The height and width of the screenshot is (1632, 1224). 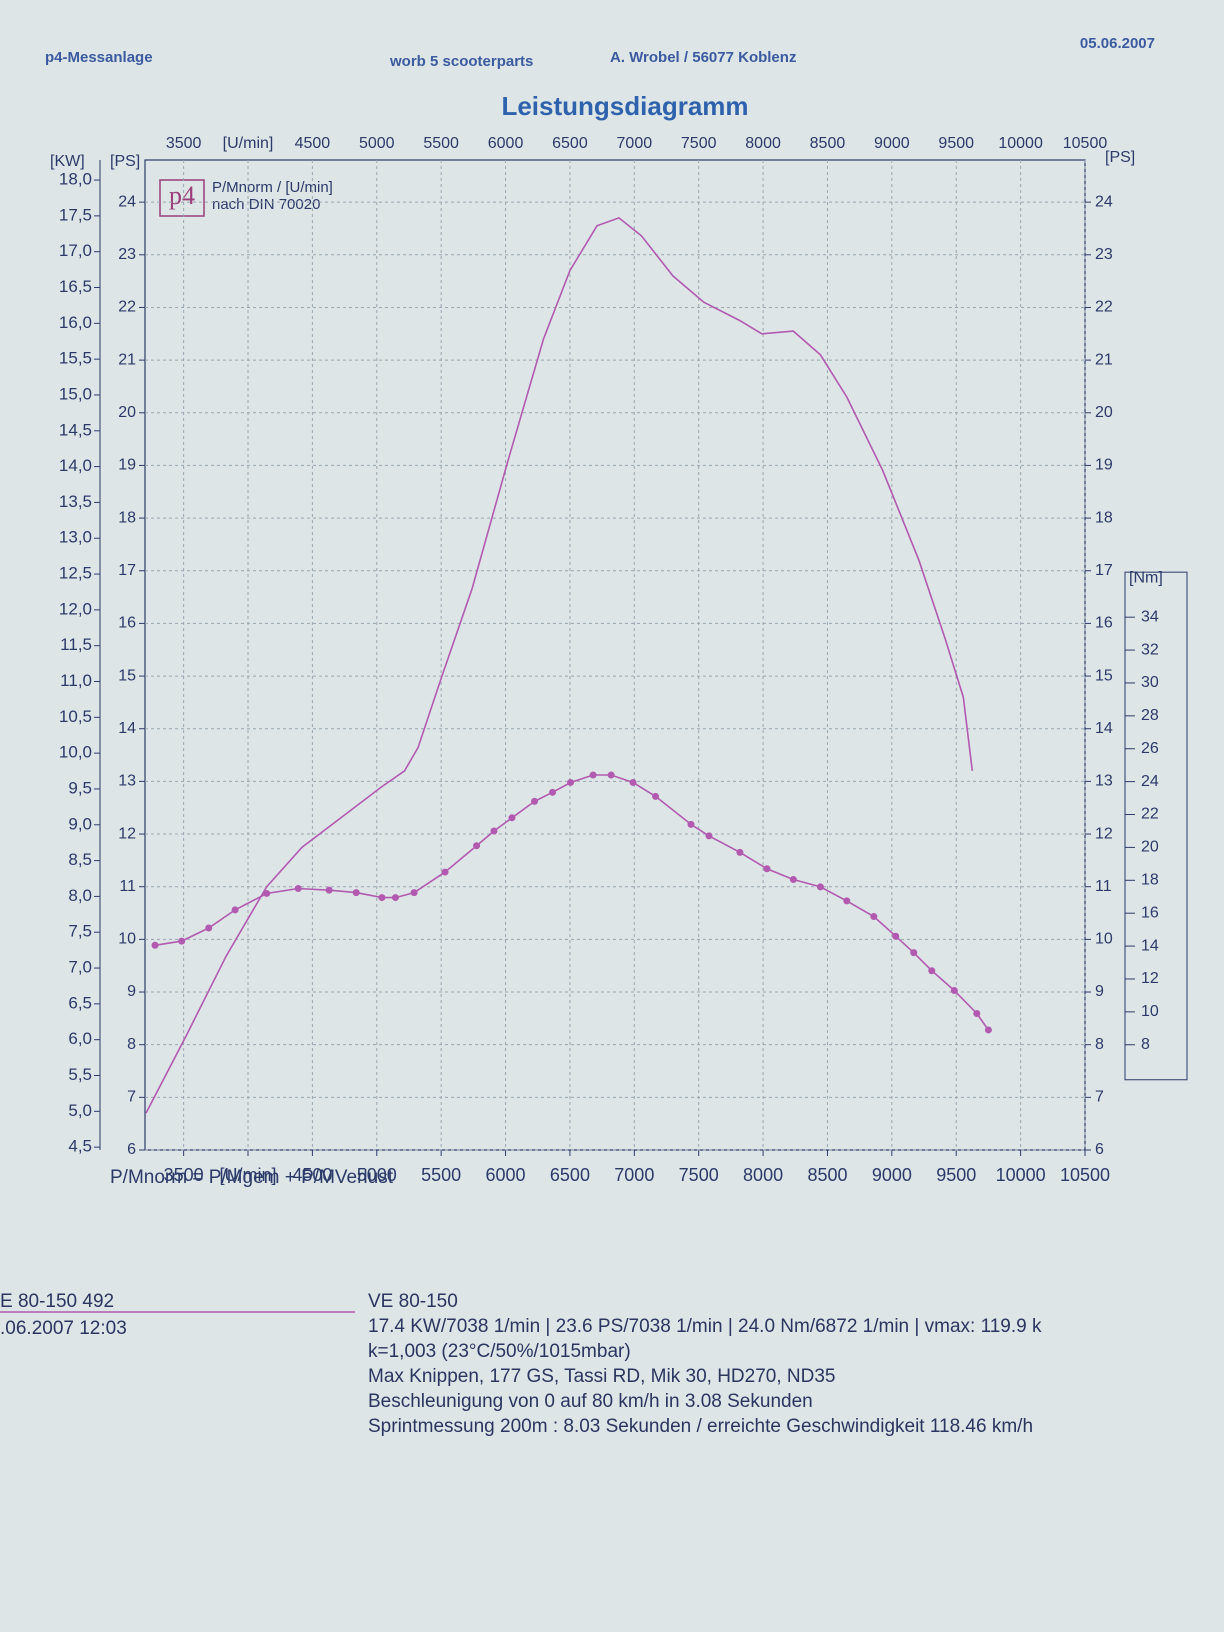 I want to click on x-tick-label: 9000, so click(x=892, y=1175).